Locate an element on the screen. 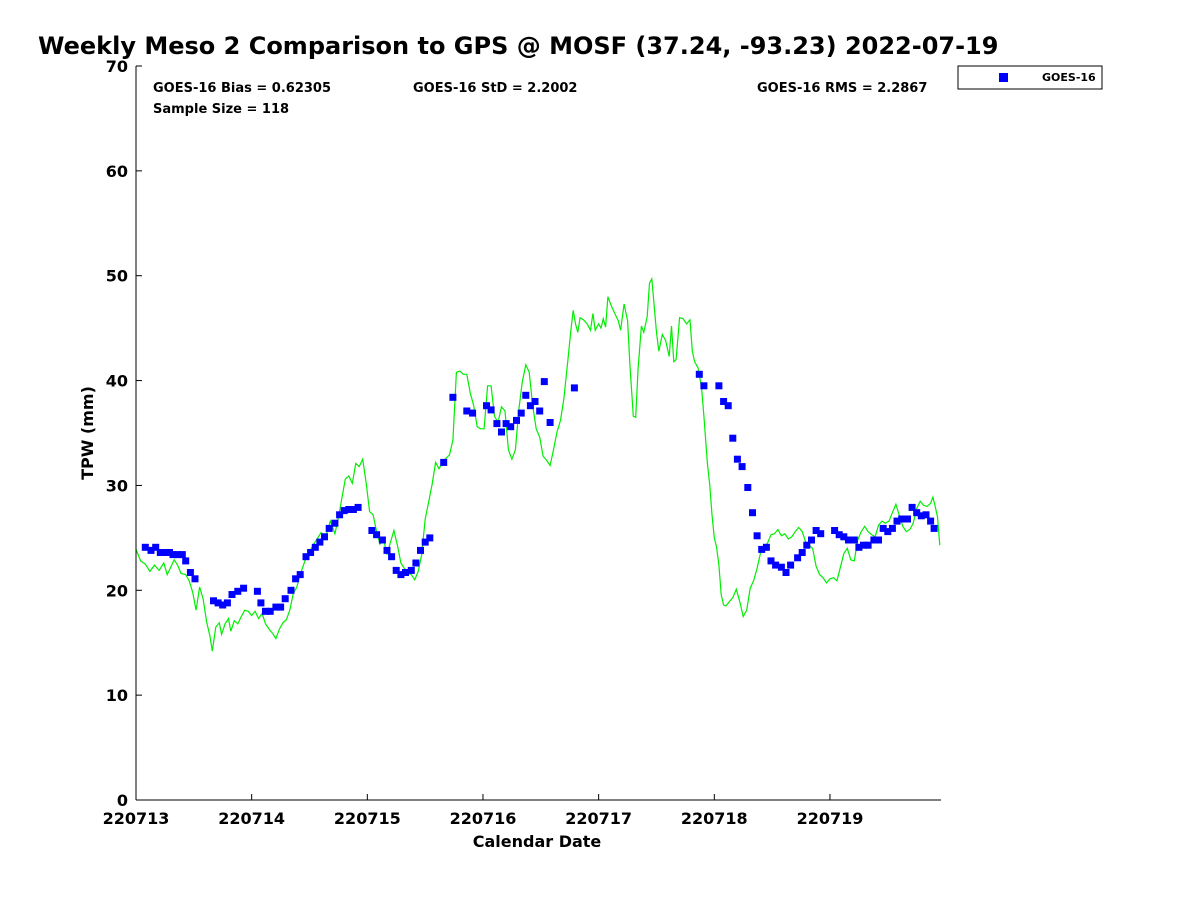 Image resolution: width=1200 pixels, height=900 pixels. y-tick-label: 40 is located at coordinates (117, 381).